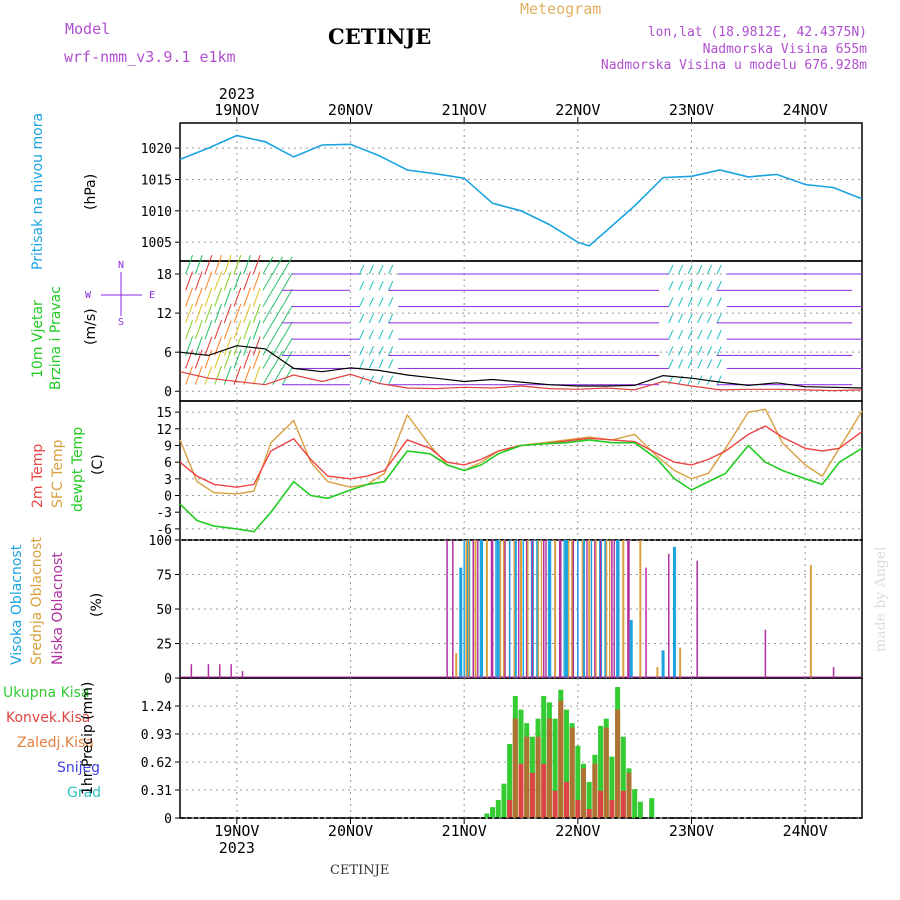 Image resolution: width=900 pixels, height=900 pixels. I want to click on lonlat-label: lon,lat (18.9812E, 42.4375N), so click(757, 32).